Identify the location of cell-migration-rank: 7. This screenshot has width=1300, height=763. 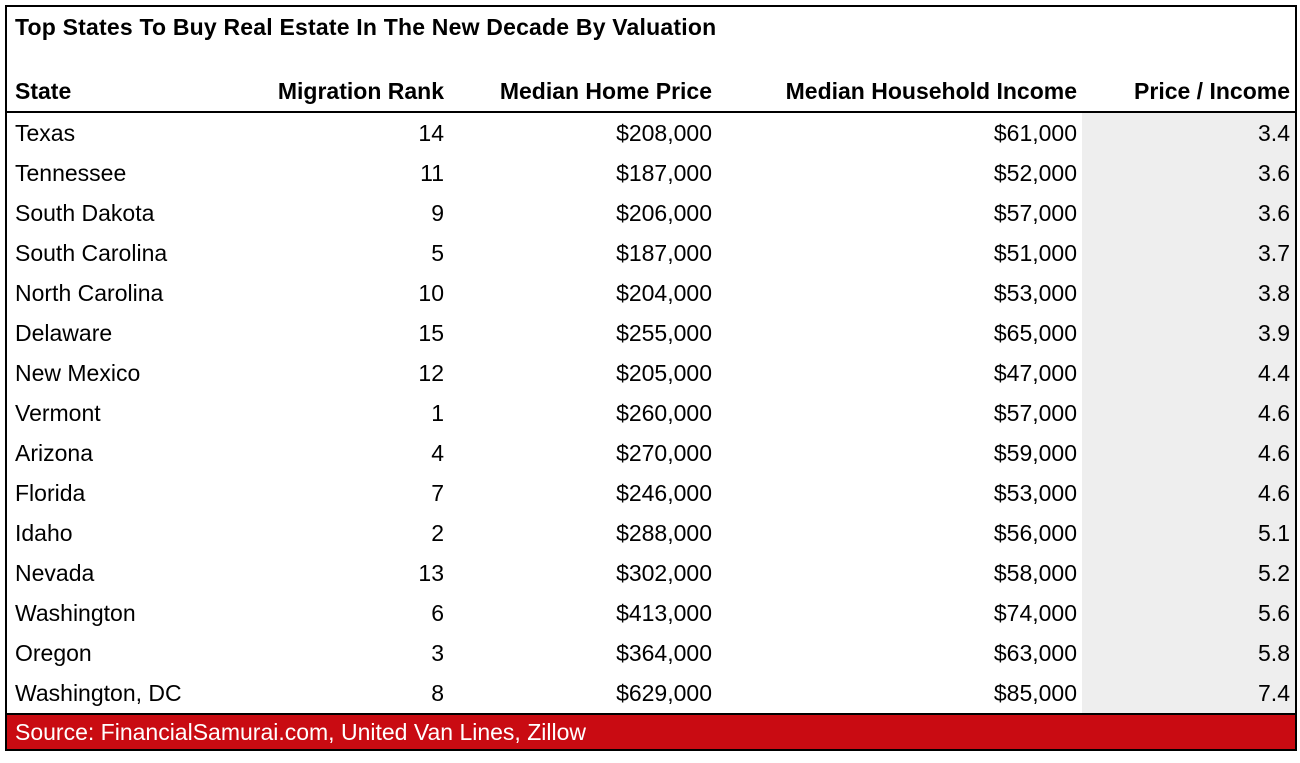
(437, 492).